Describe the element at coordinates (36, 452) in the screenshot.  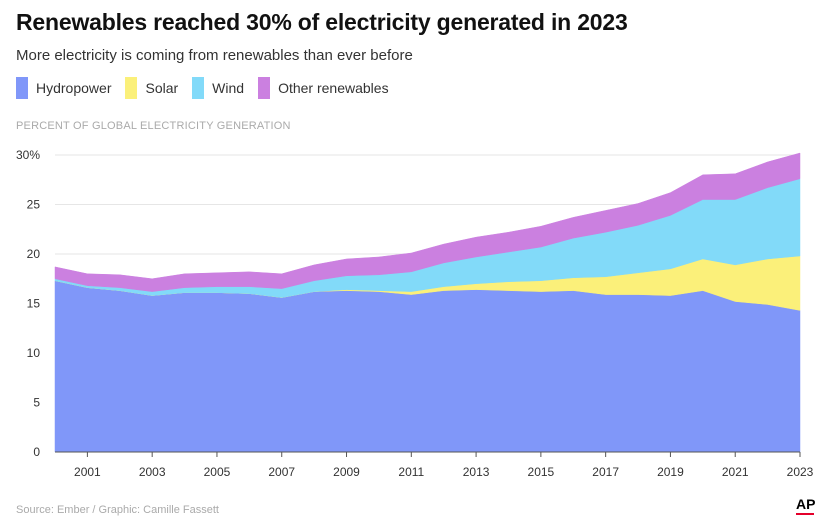
I see `y-tick-label-0: 0` at that location.